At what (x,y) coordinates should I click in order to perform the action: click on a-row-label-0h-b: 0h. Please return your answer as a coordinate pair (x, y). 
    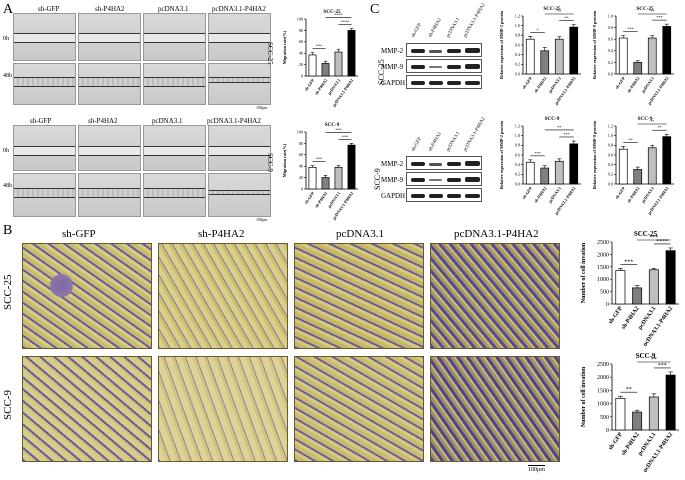
    Looking at the image, I should click on (6, 151).